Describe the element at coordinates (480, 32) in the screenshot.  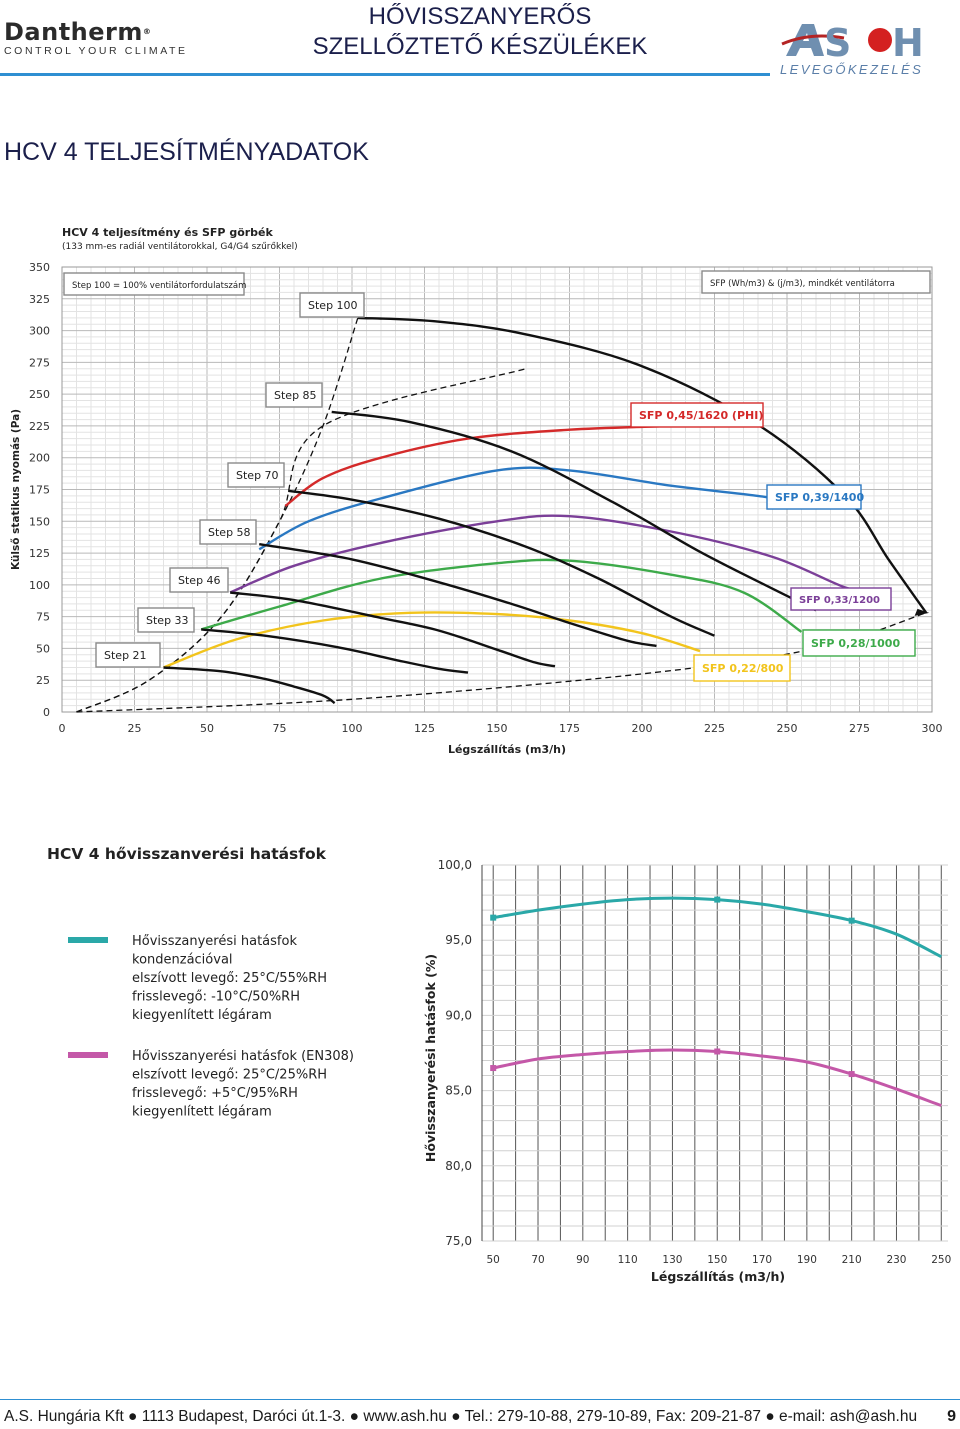
I see `page-heading: HŐVISSZANYERŐS SZELLŐZTETŐ KÉSZÜLÉKEK` at that location.